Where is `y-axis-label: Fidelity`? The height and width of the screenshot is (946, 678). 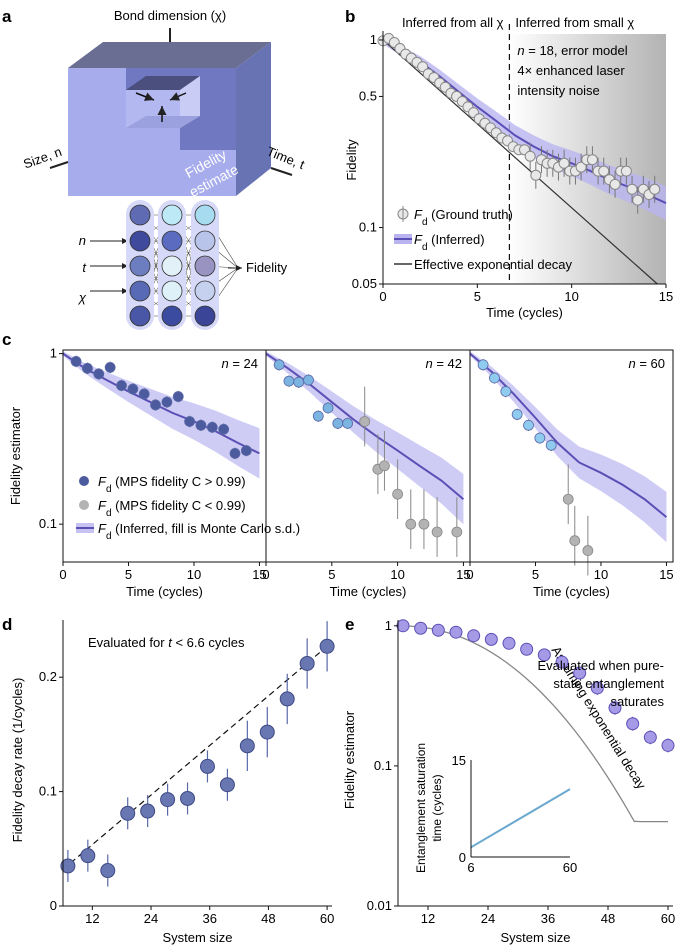
y-axis-label: Fidelity is located at coordinates (351, 160).